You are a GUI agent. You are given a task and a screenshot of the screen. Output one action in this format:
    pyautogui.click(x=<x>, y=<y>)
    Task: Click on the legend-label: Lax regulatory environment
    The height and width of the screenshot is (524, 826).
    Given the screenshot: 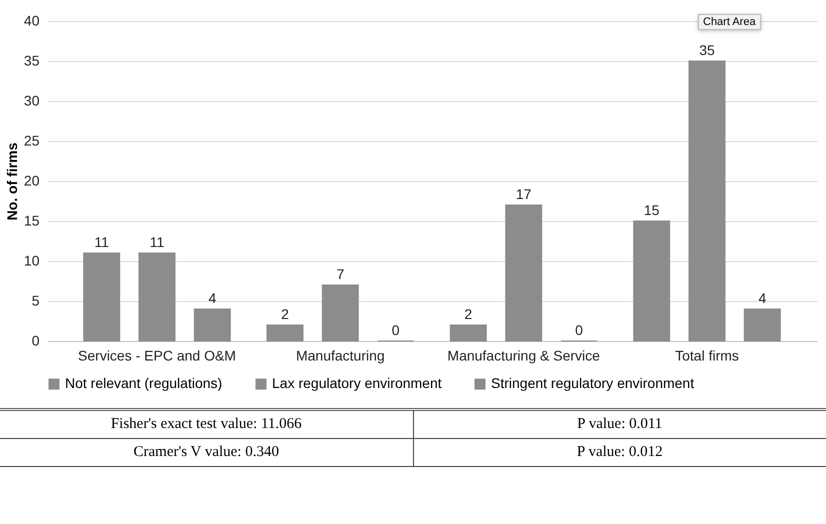 What is the action you would take?
    pyautogui.click(x=357, y=383)
    